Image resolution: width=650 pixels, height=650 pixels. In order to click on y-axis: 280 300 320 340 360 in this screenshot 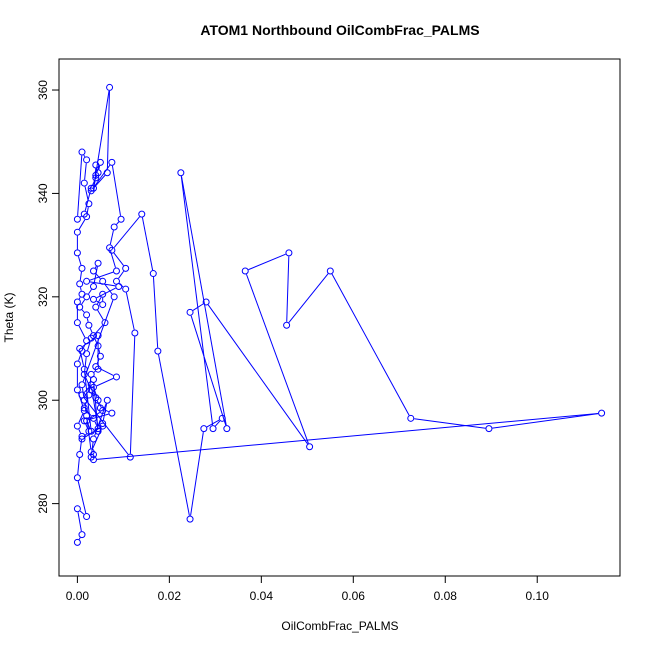, I will do `click(48, 297)`.